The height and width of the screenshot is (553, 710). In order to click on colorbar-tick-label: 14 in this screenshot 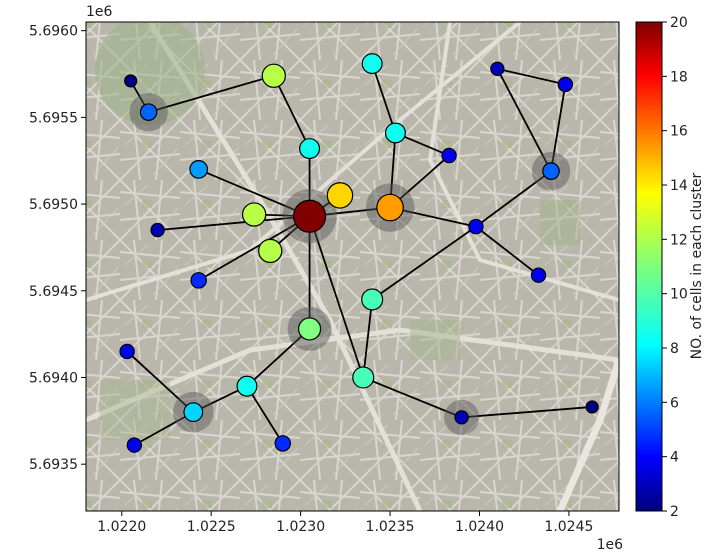, I will do `click(679, 186)`.